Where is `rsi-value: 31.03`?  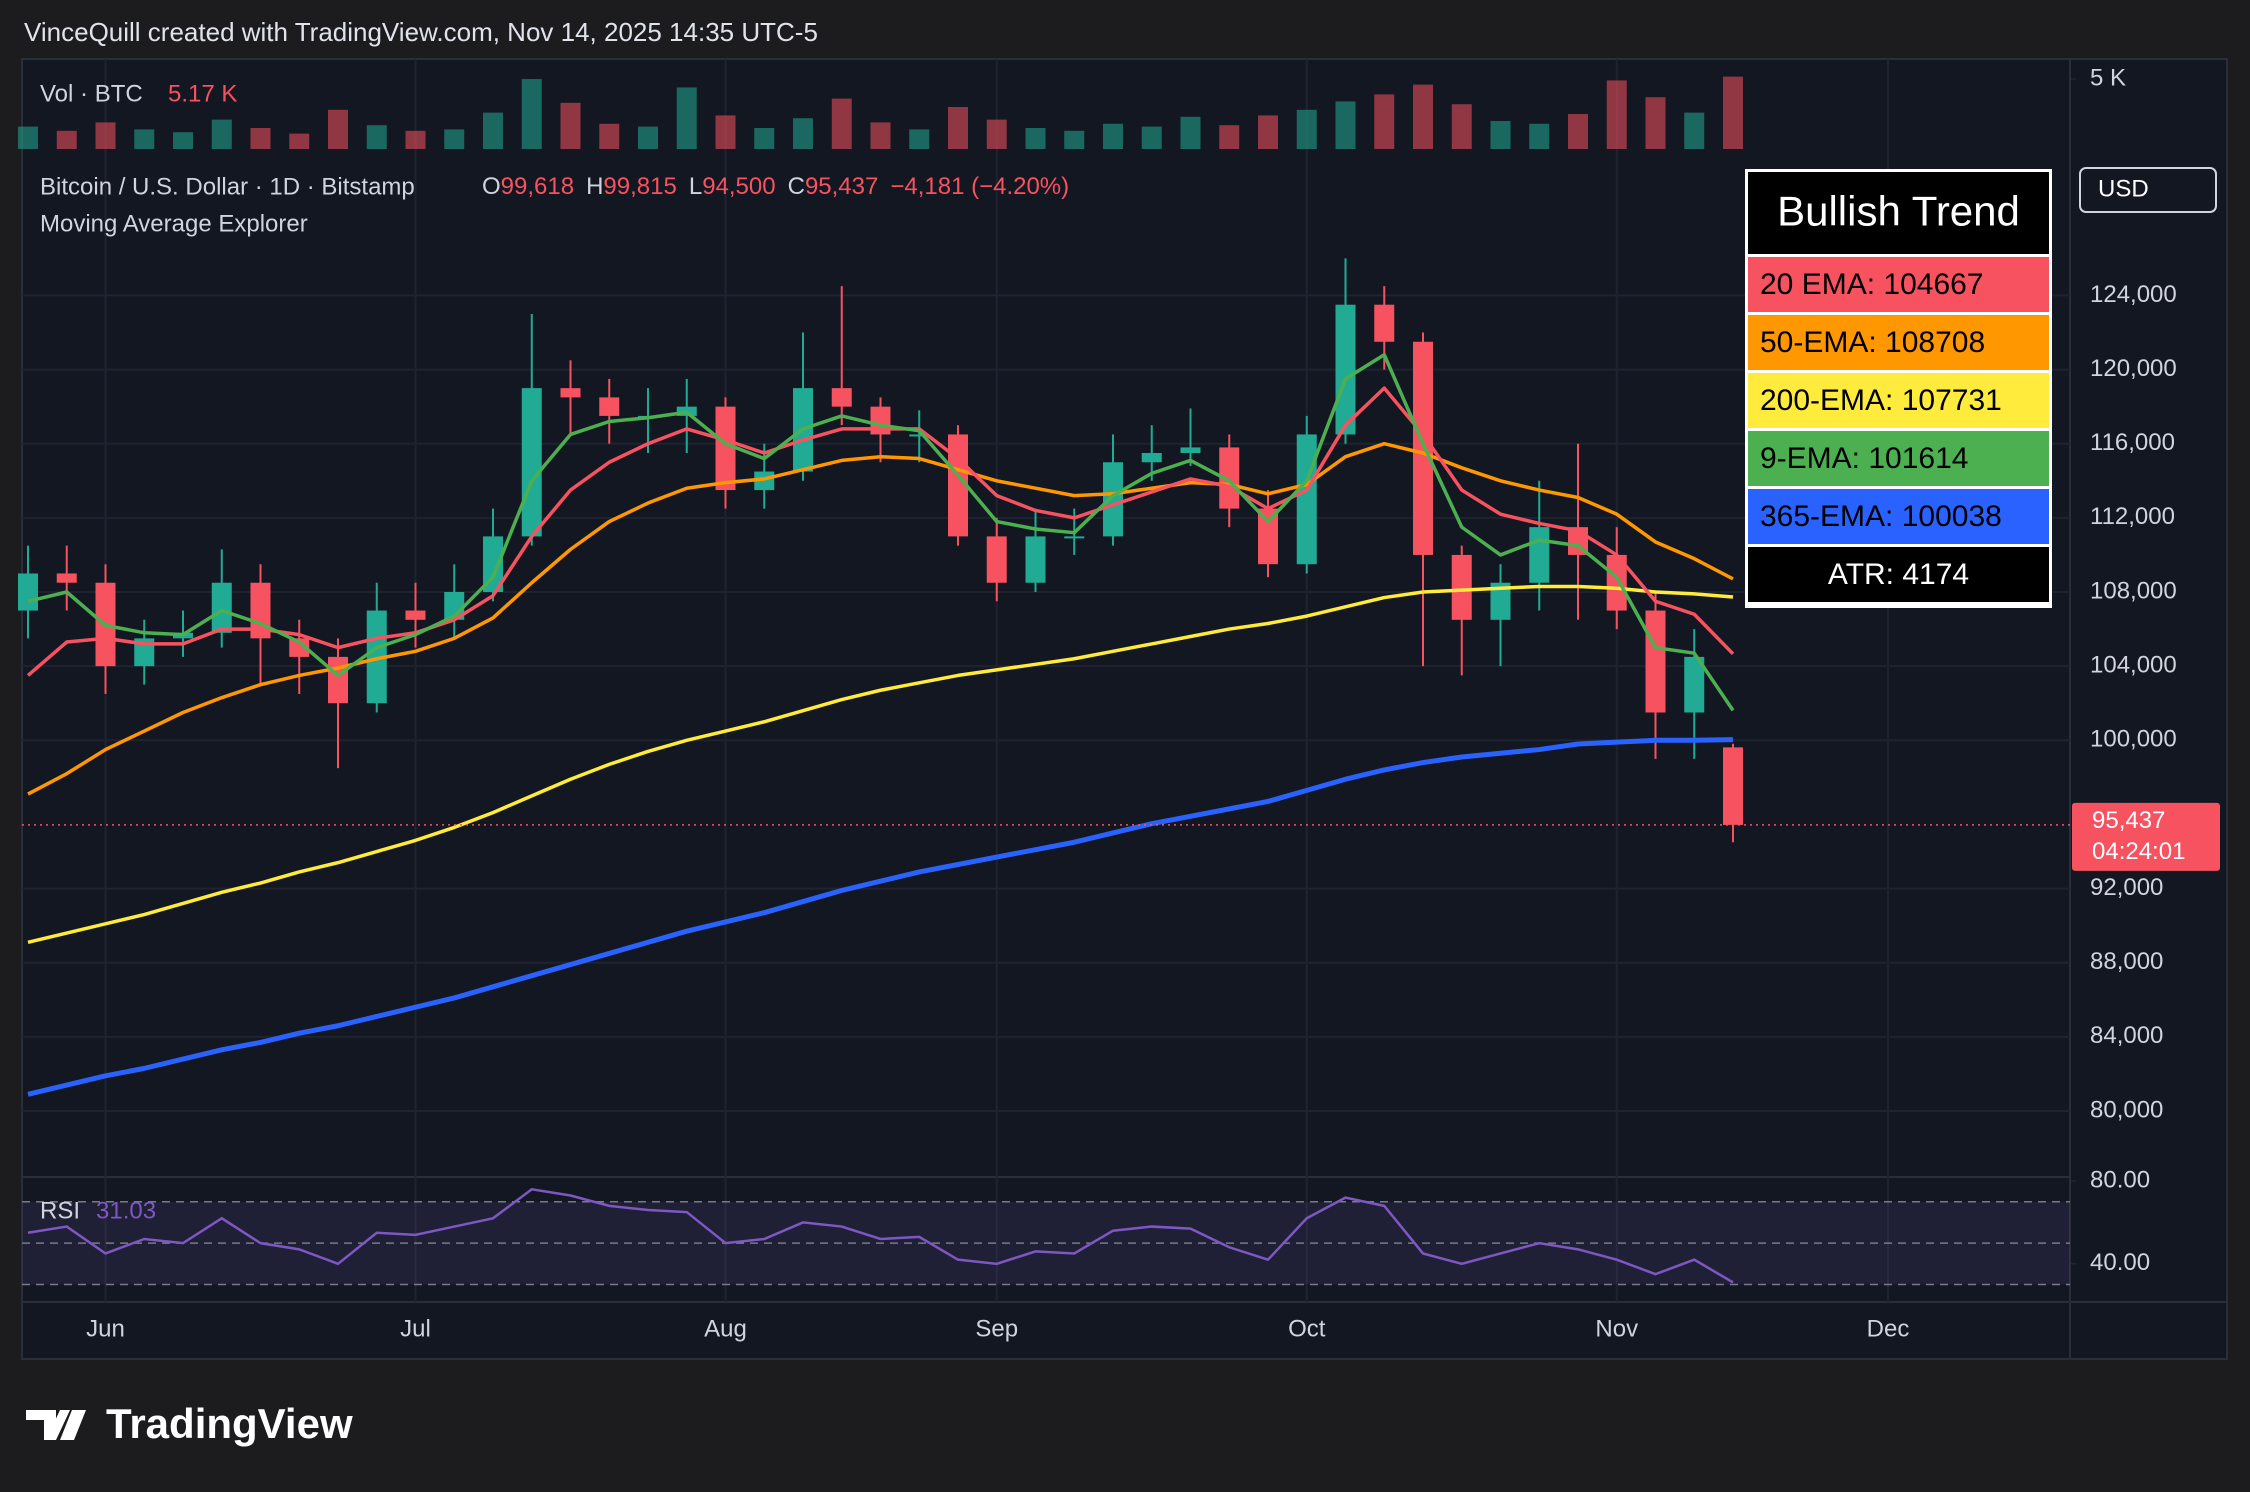
rsi-value: 31.03 is located at coordinates (126, 1210).